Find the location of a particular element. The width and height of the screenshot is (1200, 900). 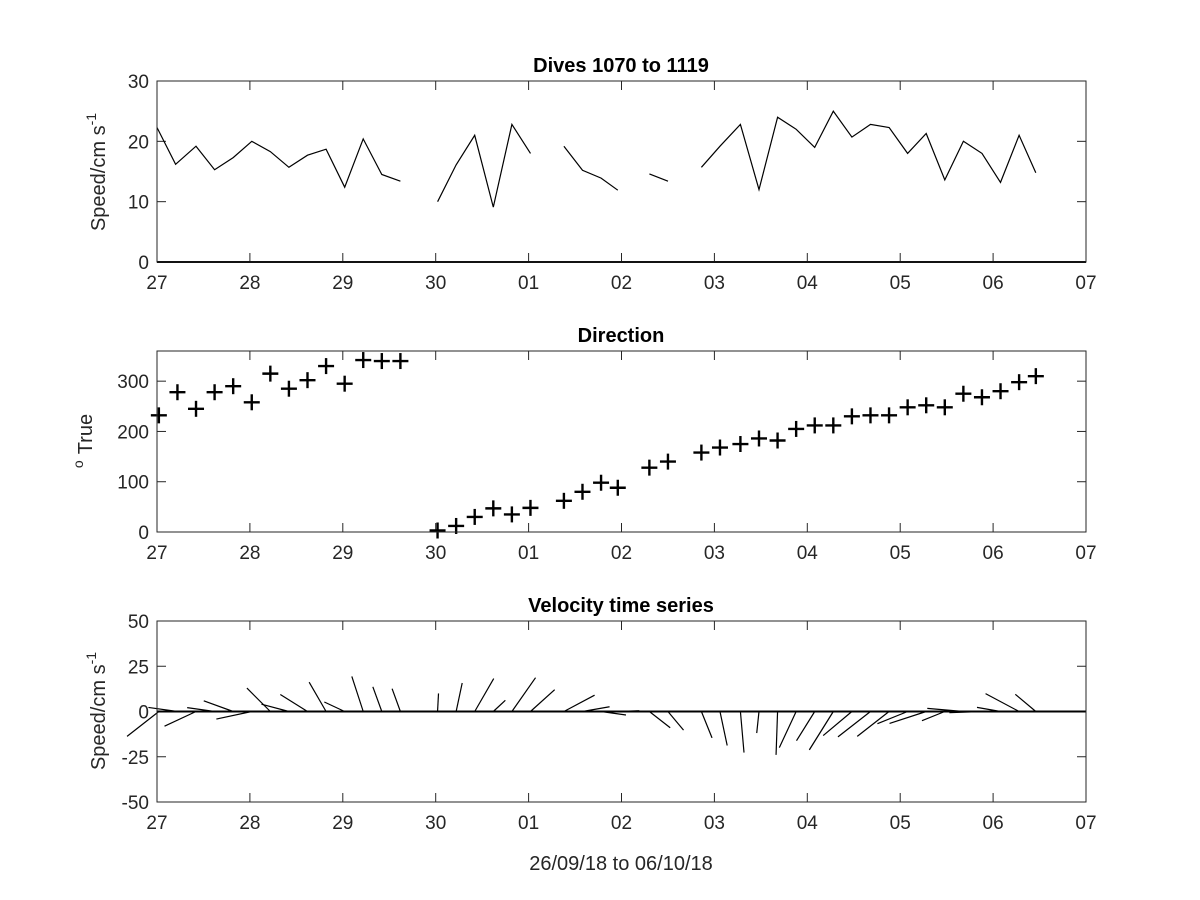

y-tick-label: 20 is located at coordinates (138, 142).